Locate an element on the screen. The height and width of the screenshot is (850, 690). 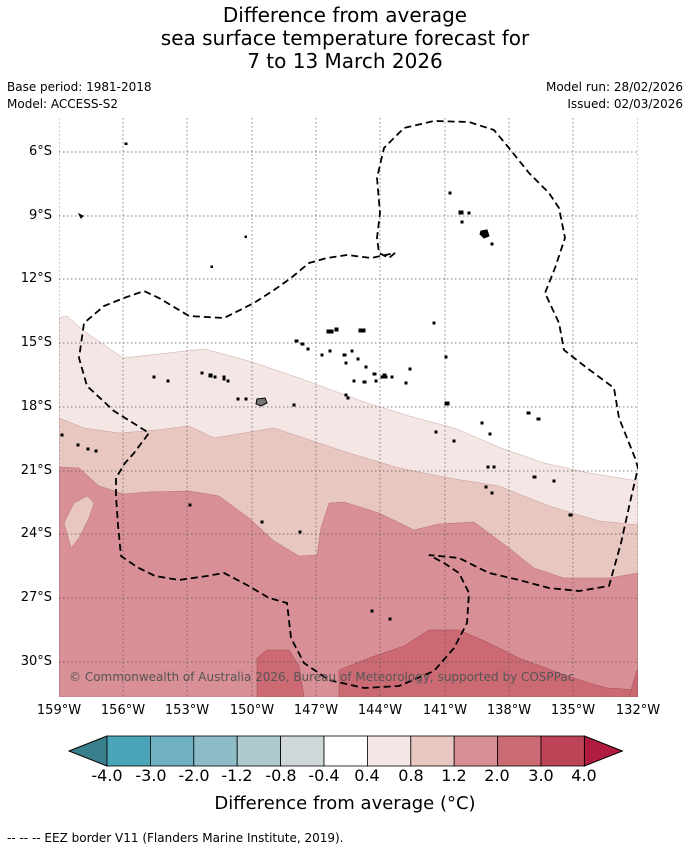
anomaly-patch-1.2-2.0-left is located at coordinates (79, 522).